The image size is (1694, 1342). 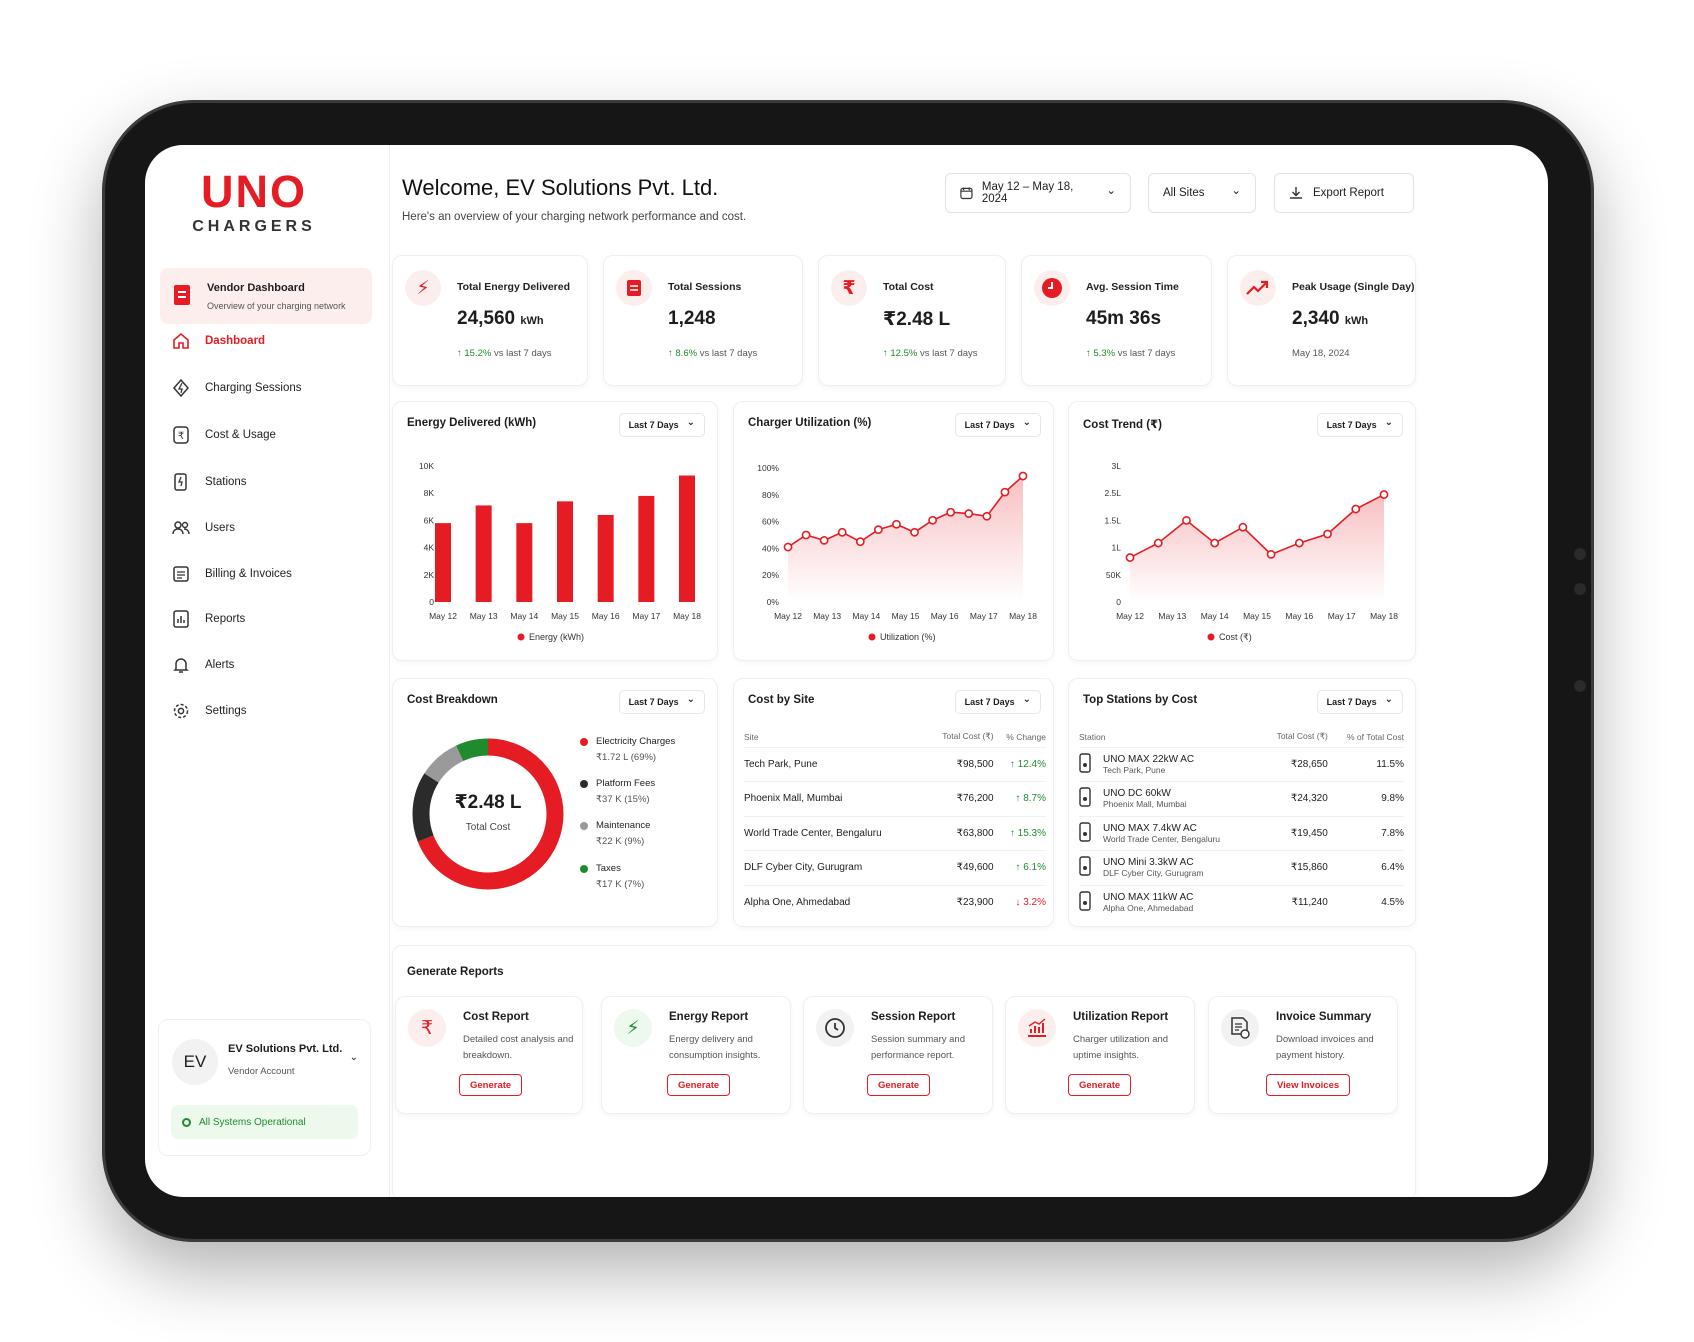 I want to click on x-tick-label: May 15, so click(x=565, y=616).